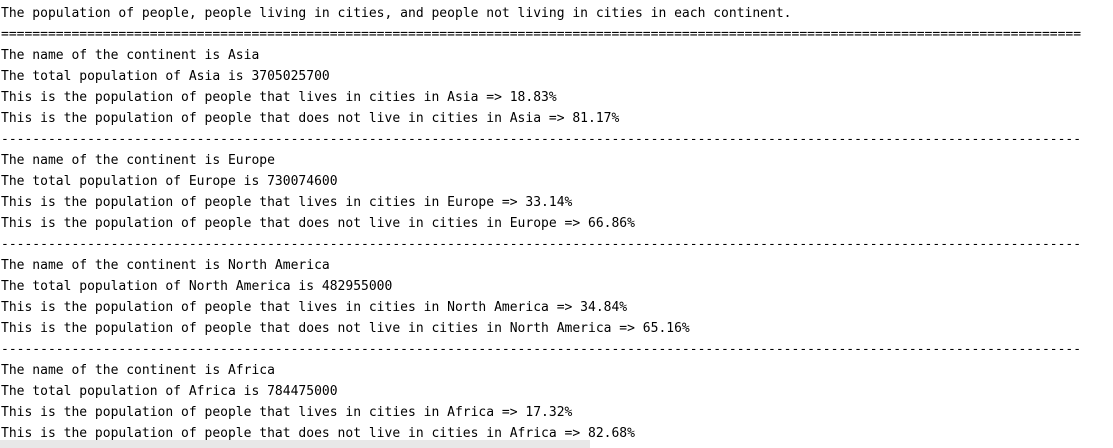 This screenshot has width=1113, height=448. What do you see at coordinates (295, 444) in the screenshot?
I see `horizontal-scrollbar` at bounding box center [295, 444].